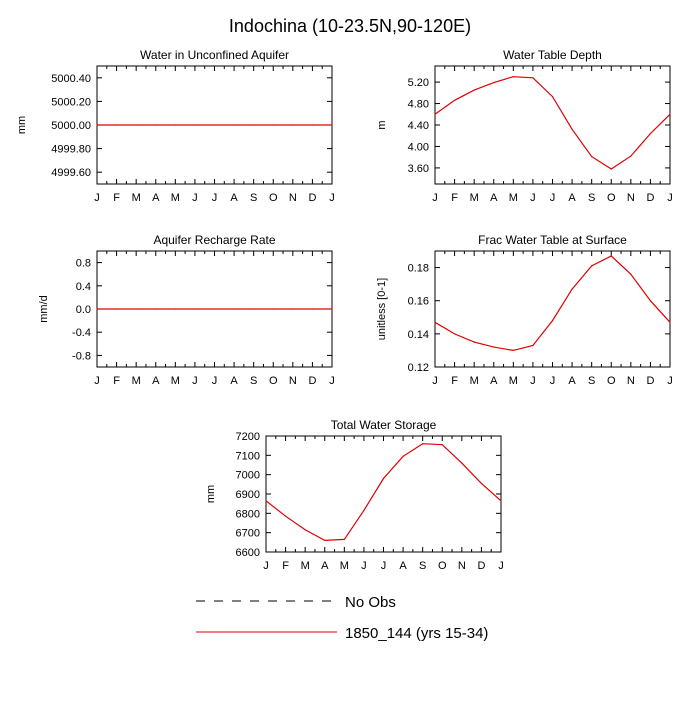 The image size is (700, 705). What do you see at coordinates (214, 240) in the screenshot?
I see `plot-title: Aquifer Recharge Rate` at bounding box center [214, 240].